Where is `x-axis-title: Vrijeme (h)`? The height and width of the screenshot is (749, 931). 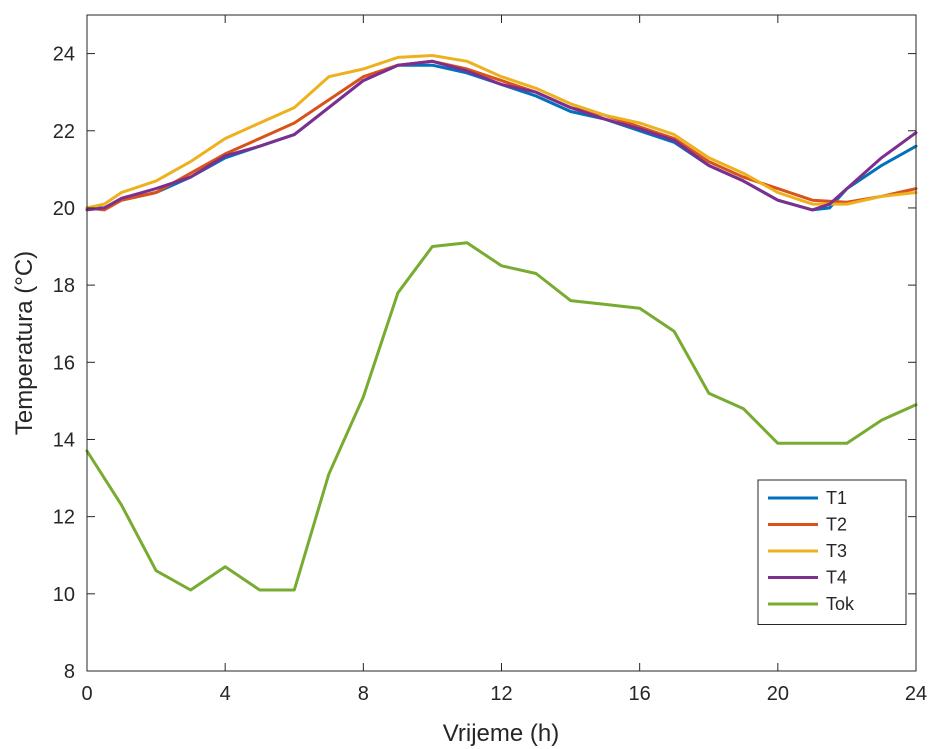
x-axis-title: Vrijeme (h) is located at coordinates (501, 733).